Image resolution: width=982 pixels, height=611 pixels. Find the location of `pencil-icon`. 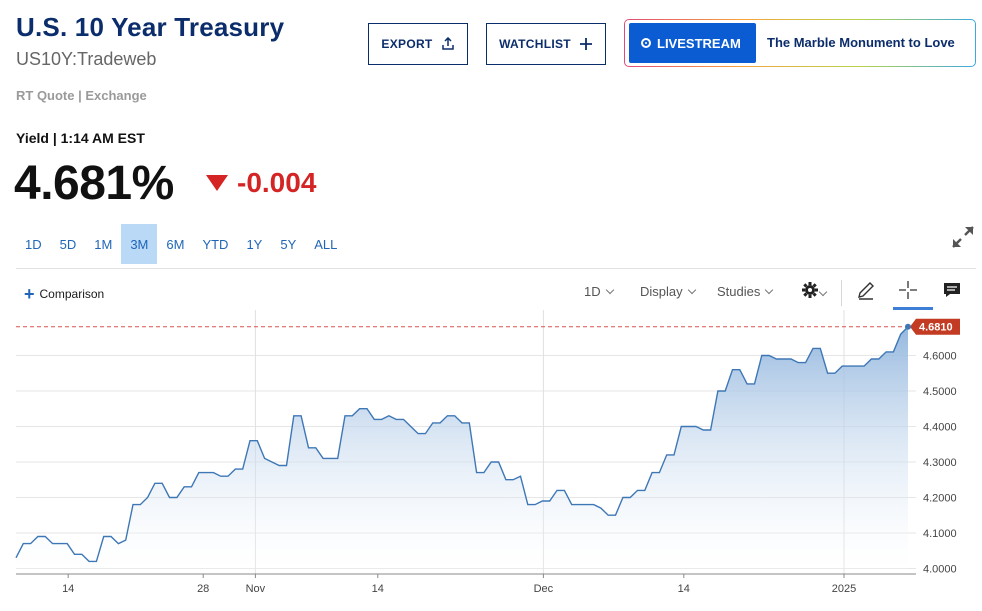

pencil-icon is located at coordinates (866, 292).